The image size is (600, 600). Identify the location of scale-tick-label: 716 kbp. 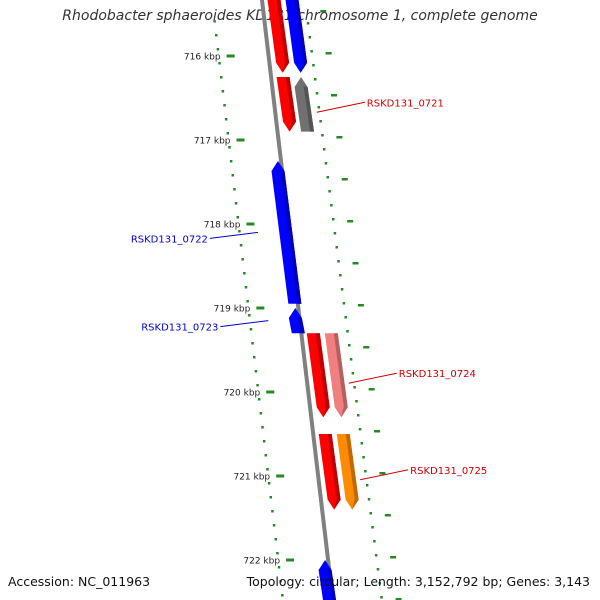
(202, 58).